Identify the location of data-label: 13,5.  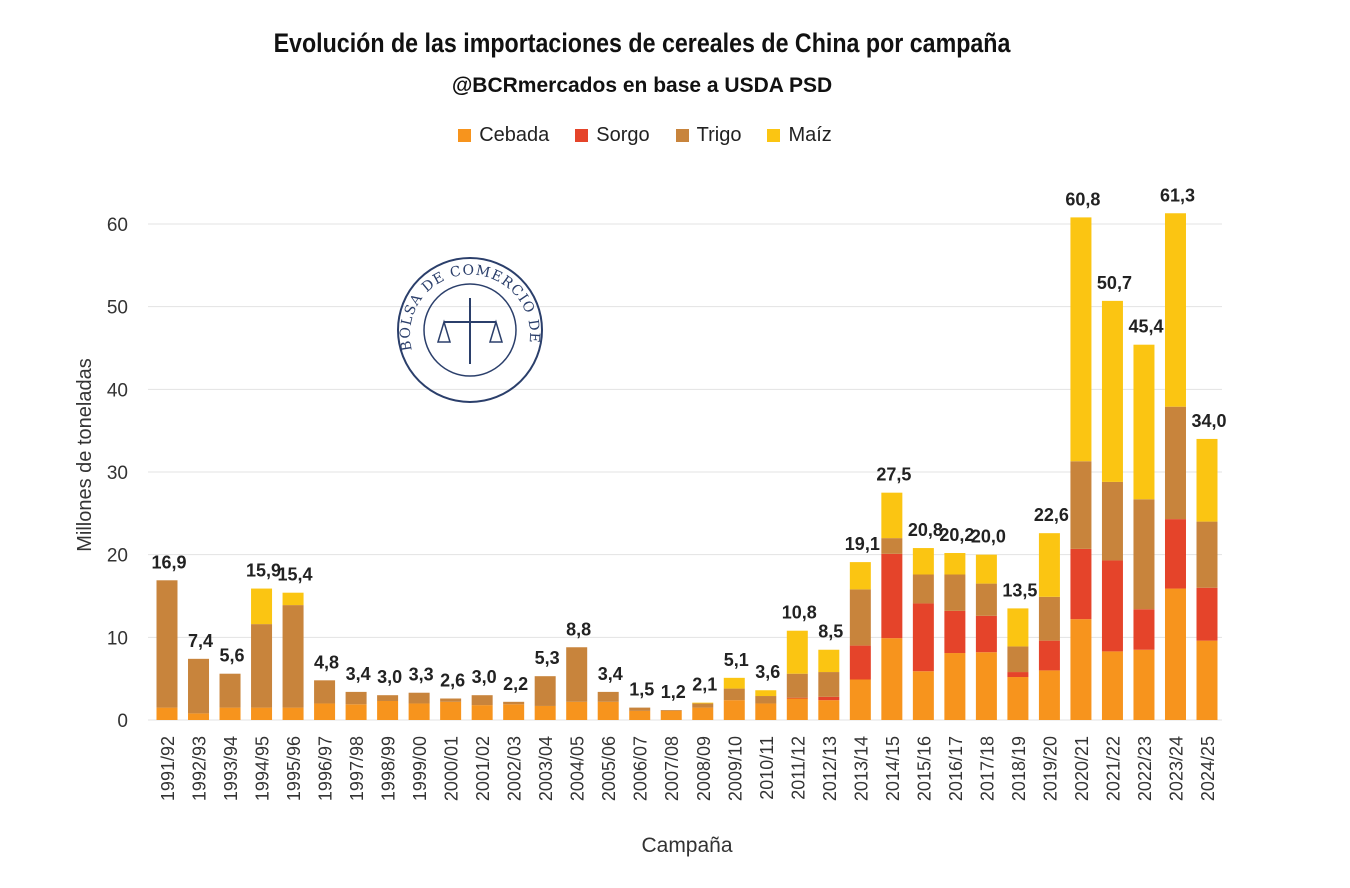
(1019, 590).